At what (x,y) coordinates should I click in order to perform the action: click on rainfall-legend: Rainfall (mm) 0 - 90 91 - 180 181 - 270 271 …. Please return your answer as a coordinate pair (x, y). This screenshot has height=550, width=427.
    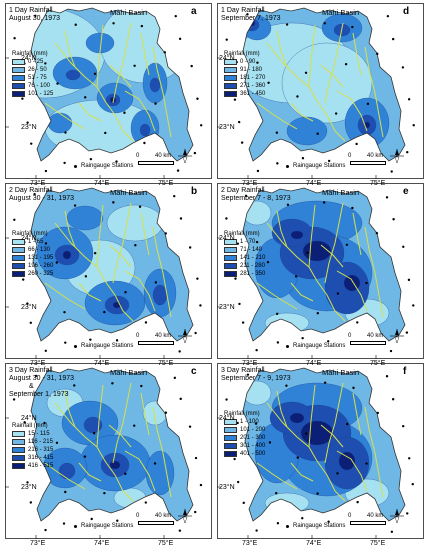
    Looking at the image, I should click on (244, 74).